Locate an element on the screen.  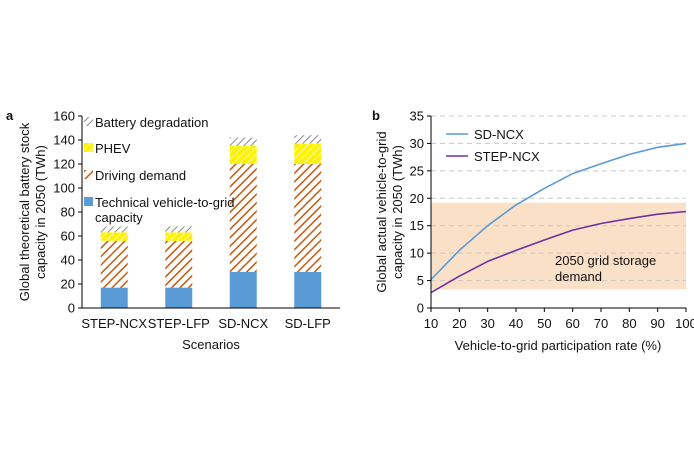
panel-b-x-tick-label: 20 is located at coordinates (459, 323).